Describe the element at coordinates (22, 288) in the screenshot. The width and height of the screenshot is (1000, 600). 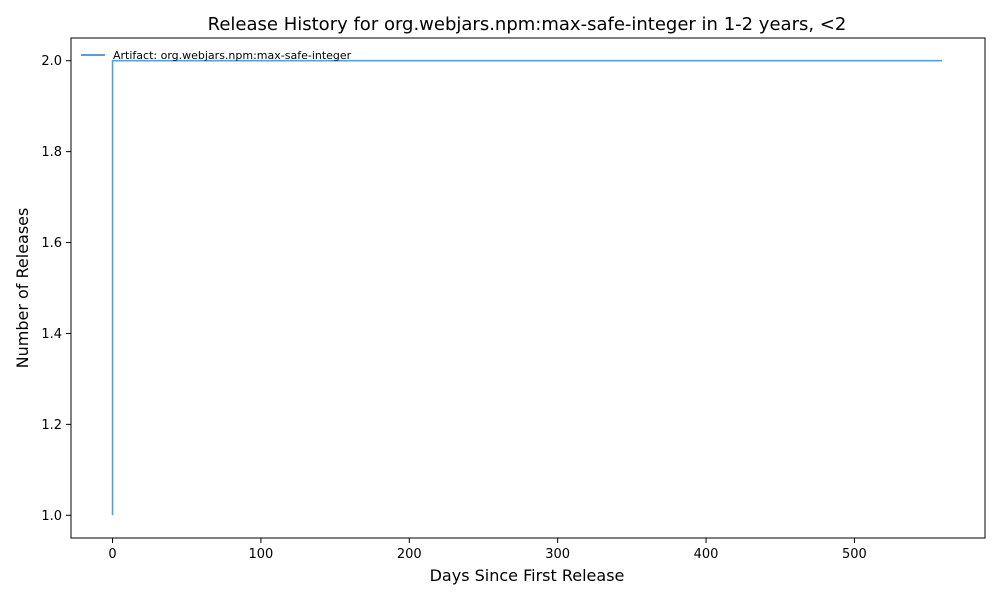
I see `y-axis-label: Number of Releases` at that location.